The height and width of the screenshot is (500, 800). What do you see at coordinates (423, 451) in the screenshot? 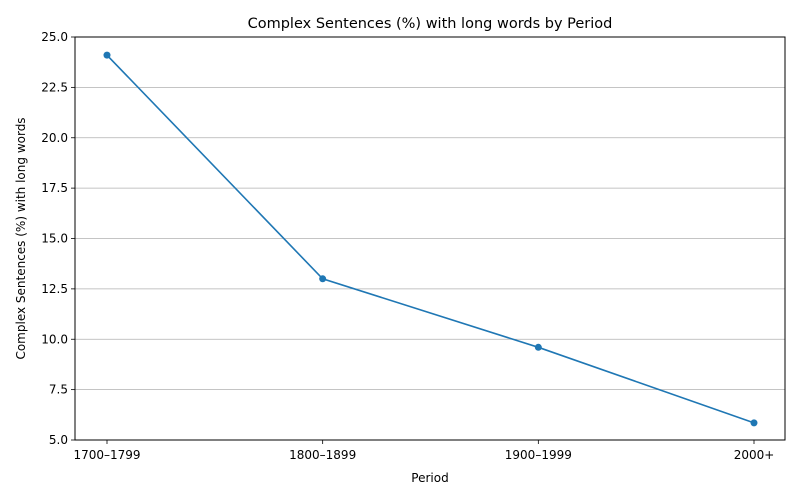
I see `x-axis-ticks: 1700–1799 1800–1899 1900–1999 2000+` at bounding box center [423, 451].